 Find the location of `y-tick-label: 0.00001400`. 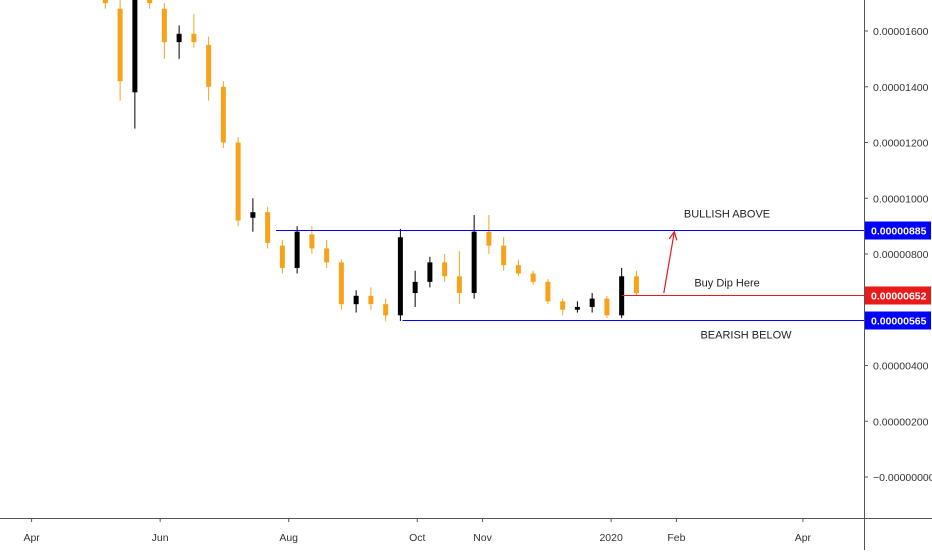

y-tick-label: 0.00001400 is located at coordinates (901, 88).